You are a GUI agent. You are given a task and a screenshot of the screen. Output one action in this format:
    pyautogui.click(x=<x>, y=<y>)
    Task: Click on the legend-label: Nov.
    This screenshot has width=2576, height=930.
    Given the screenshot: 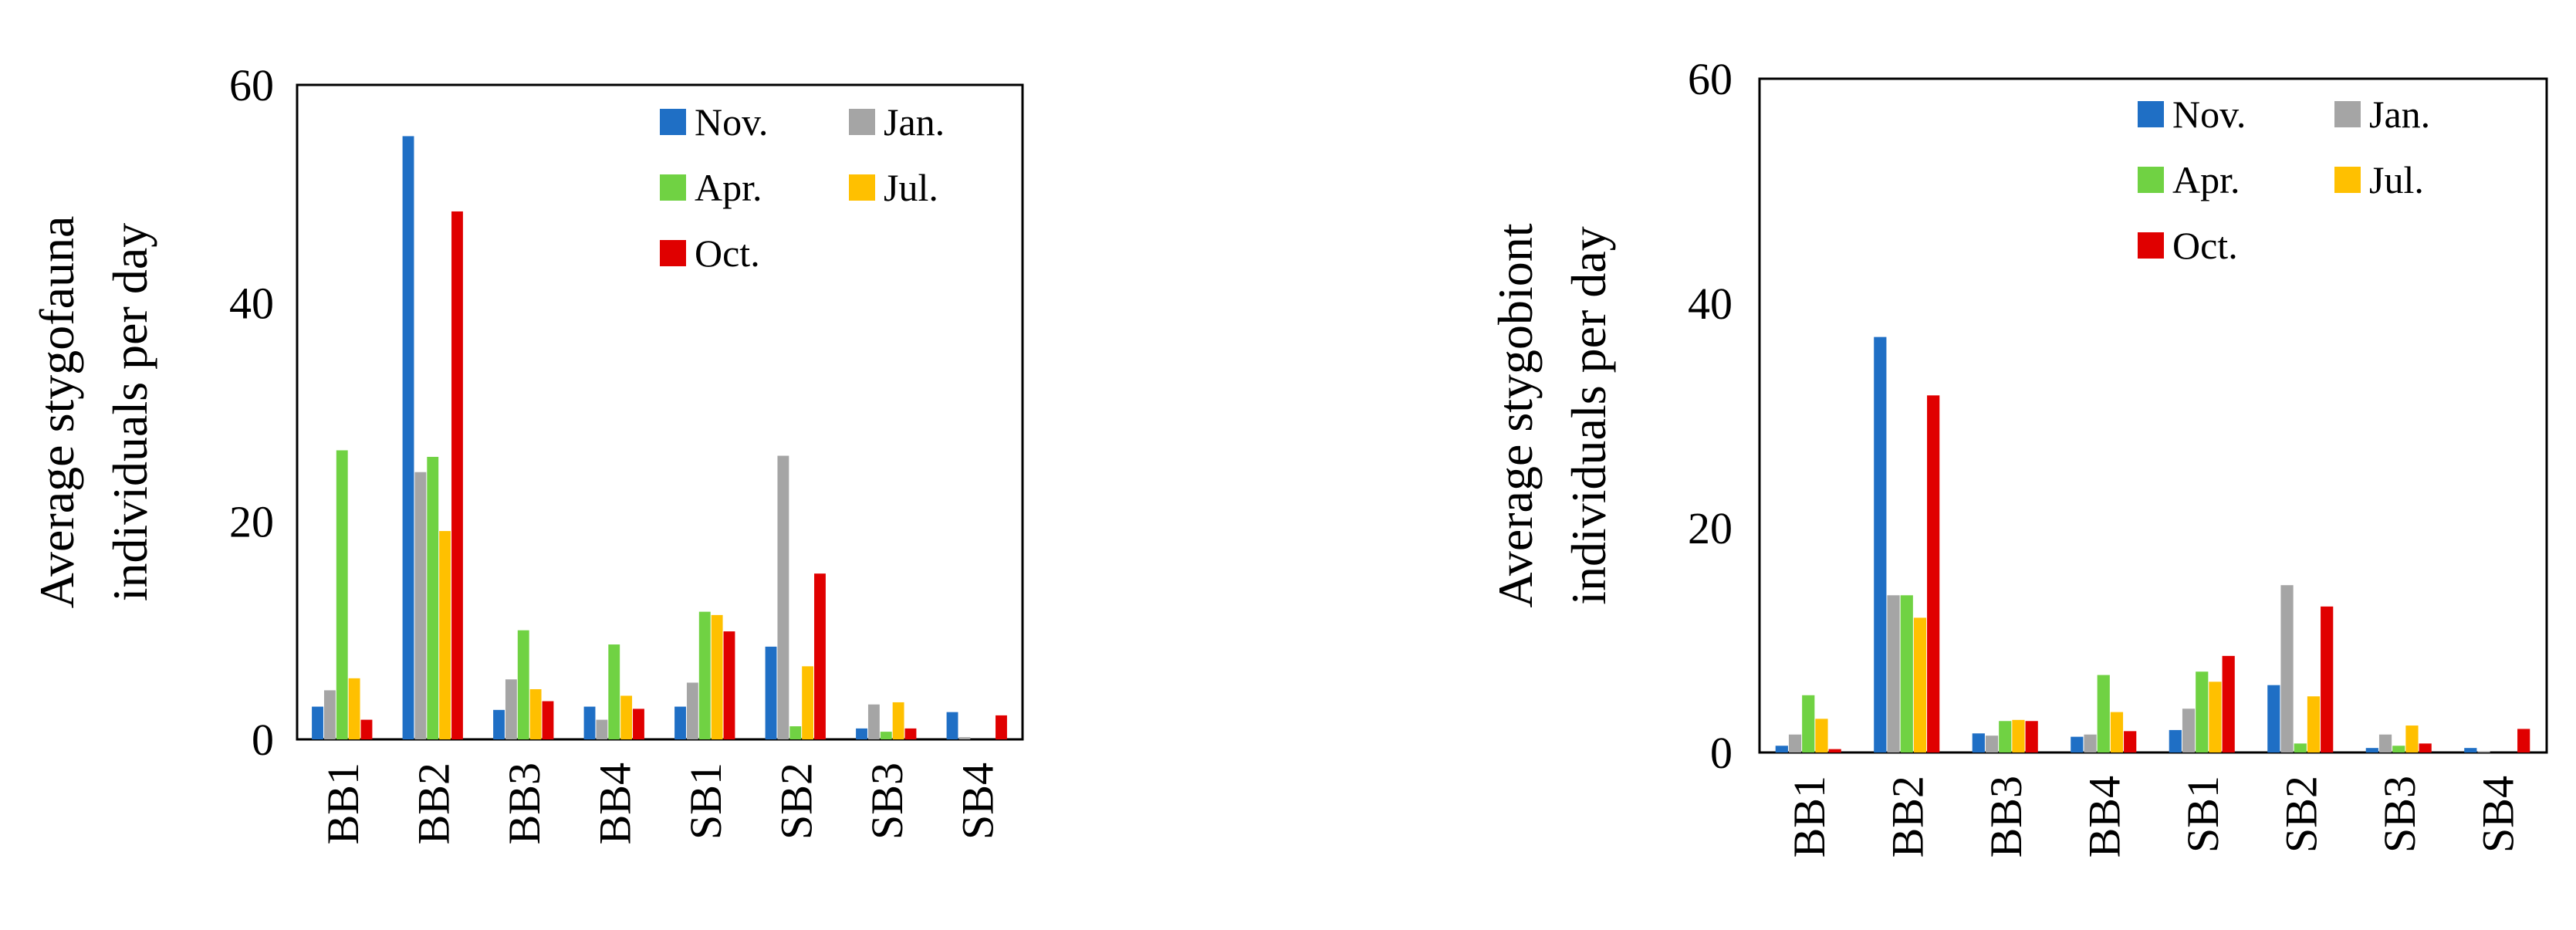 What is the action you would take?
    pyautogui.click(x=2209, y=114)
    